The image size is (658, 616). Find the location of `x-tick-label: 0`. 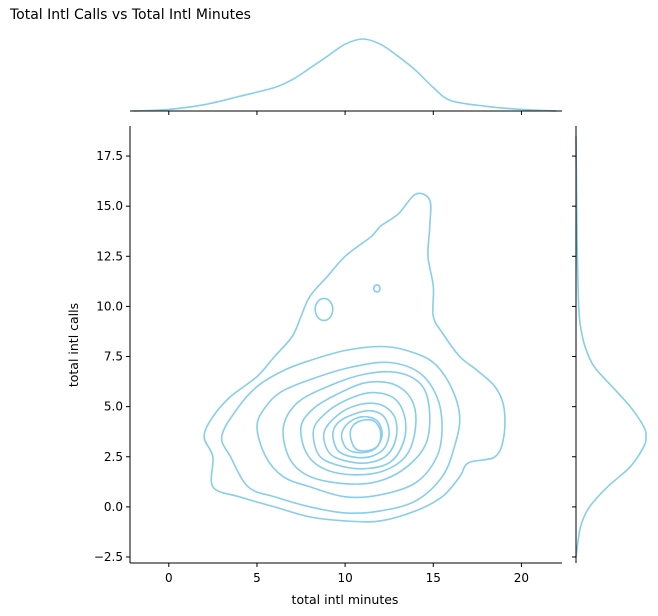

x-tick-label: 0 is located at coordinates (169, 578).